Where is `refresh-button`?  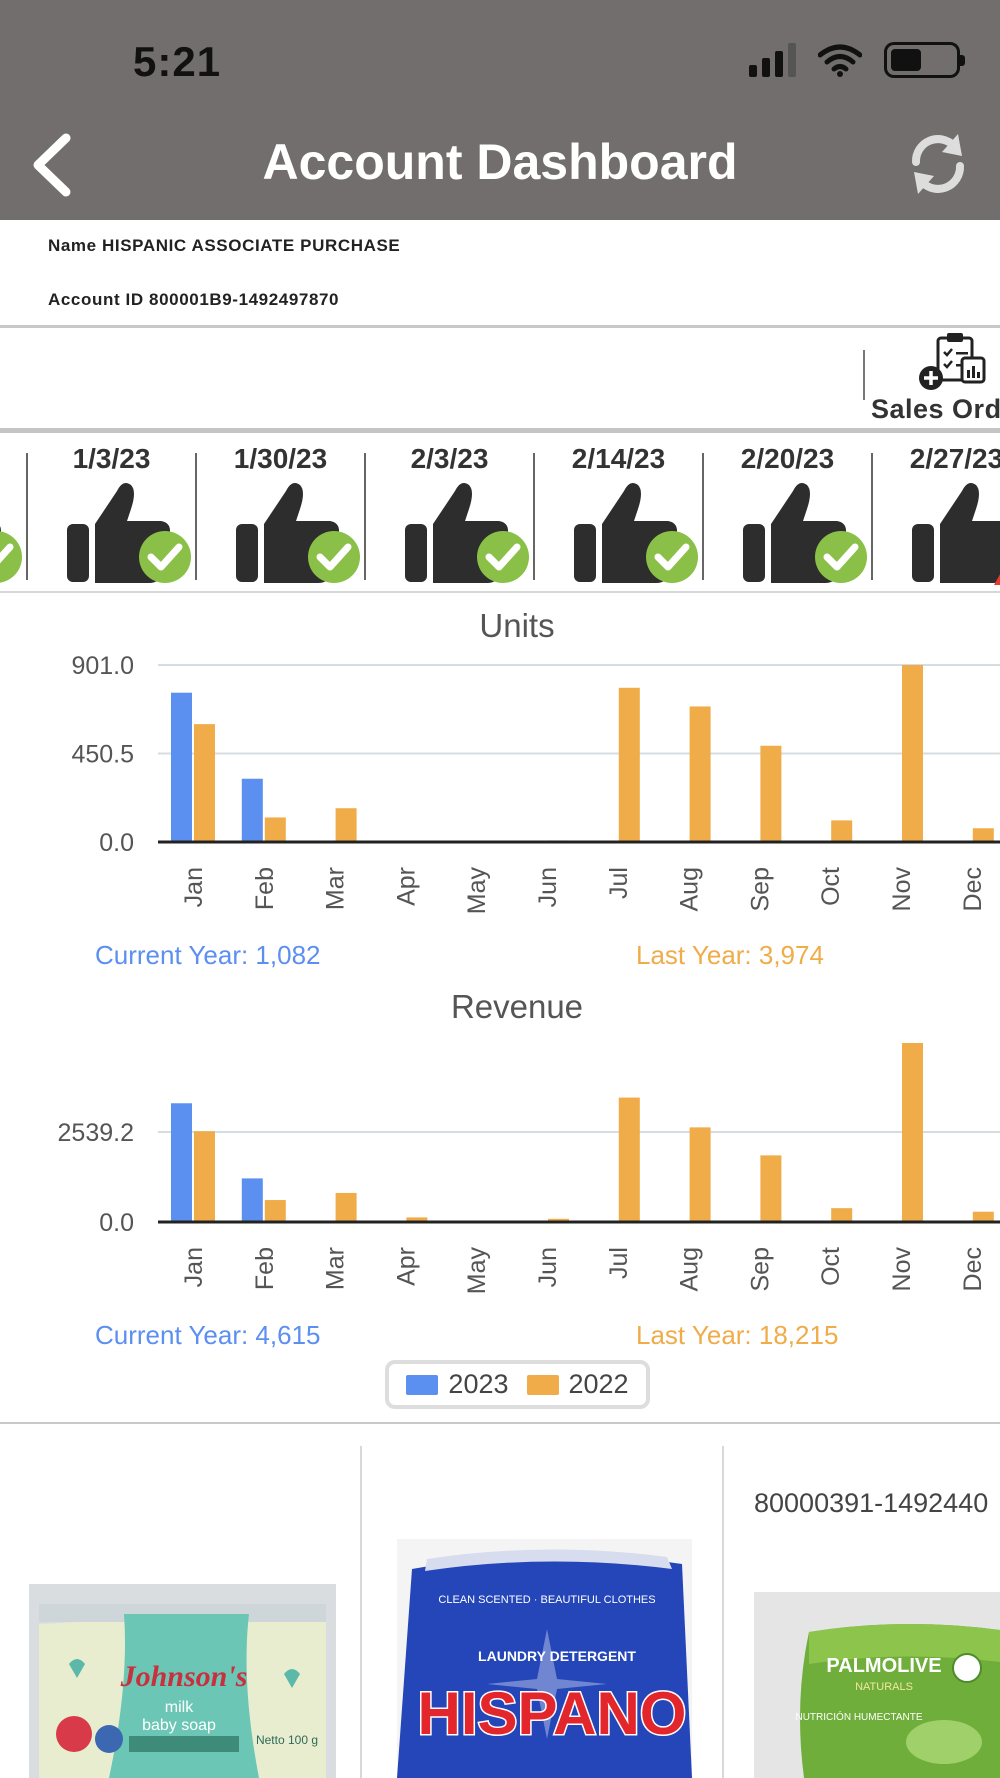
refresh-button is located at coordinates (938, 164).